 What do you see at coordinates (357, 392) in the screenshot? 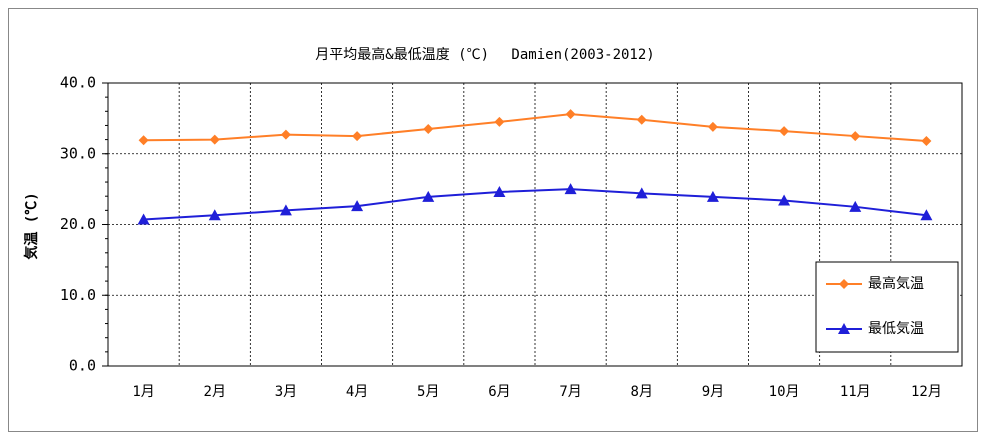
I see `x-tick-label: 4月` at bounding box center [357, 392].